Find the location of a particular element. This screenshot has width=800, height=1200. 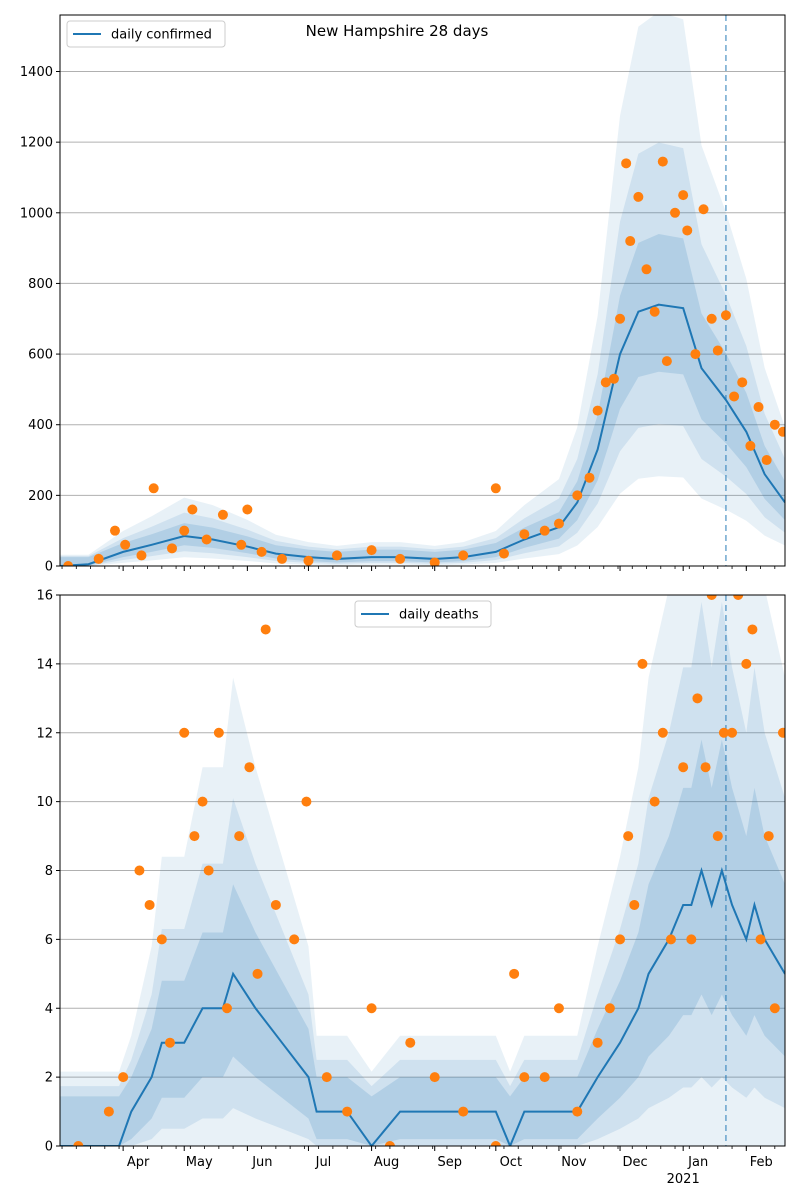

deaths-y-axis: 0 2 4 6 8 10 12 14 16 is located at coordinates (48, 872).